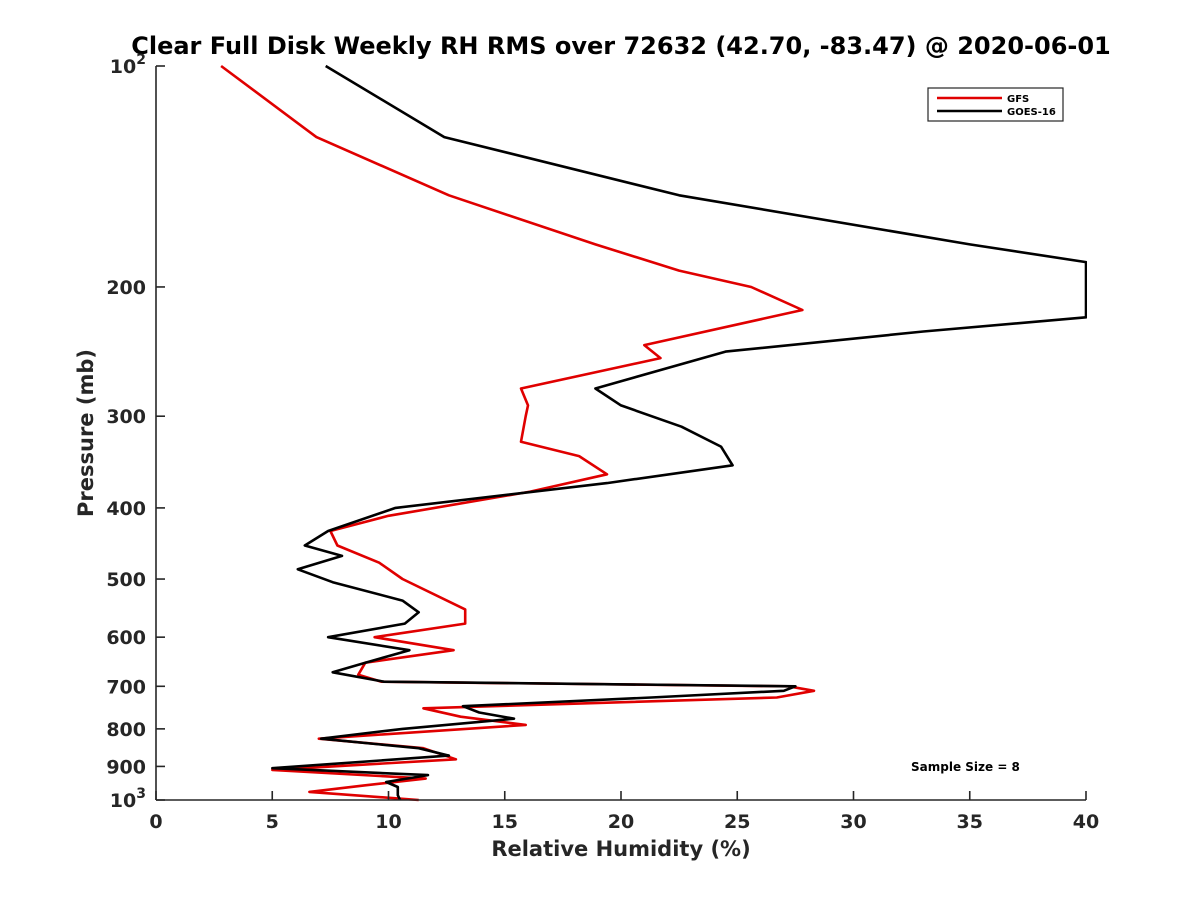 Image resolution: width=1200 pixels, height=900 pixels. What do you see at coordinates (1018, 99) in the screenshot?
I see `legend-label: GFS` at bounding box center [1018, 99].